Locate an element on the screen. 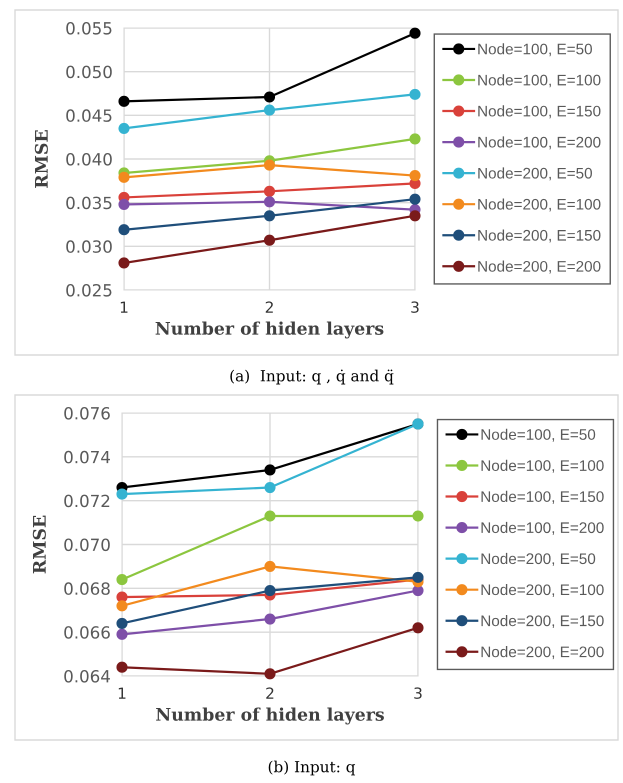 The image size is (623, 783). y-tick-label: 0.025 is located at coordinates (89, 290).